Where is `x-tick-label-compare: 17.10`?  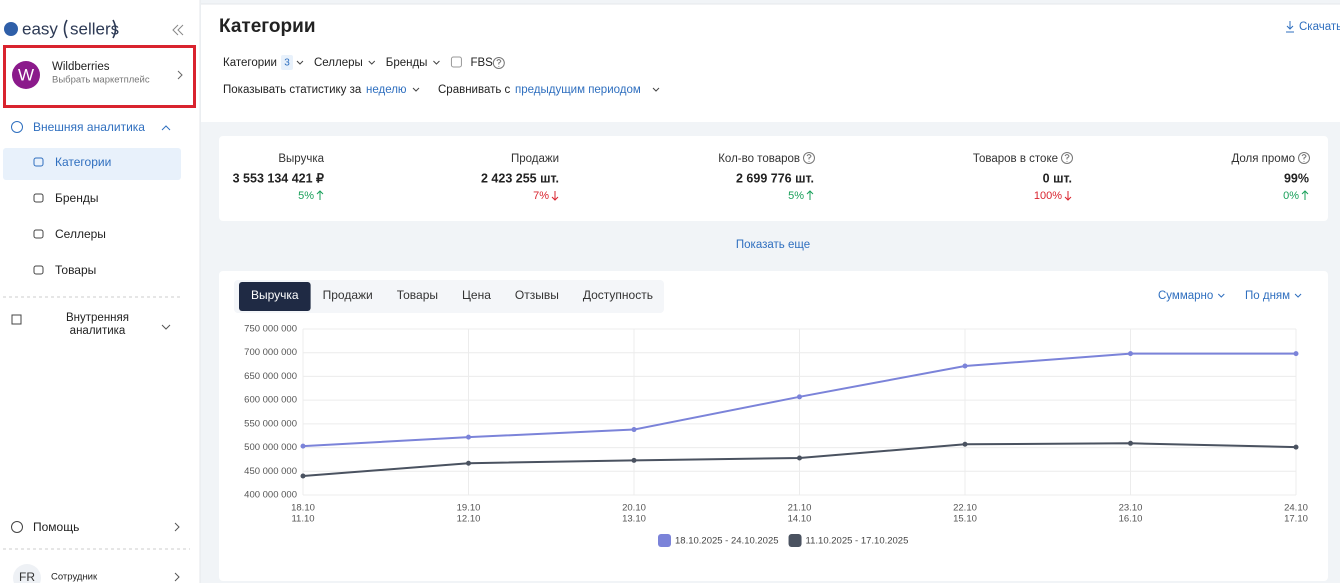 x-tick-label-compare: 17.10 is located at coordinates (1296, 519).